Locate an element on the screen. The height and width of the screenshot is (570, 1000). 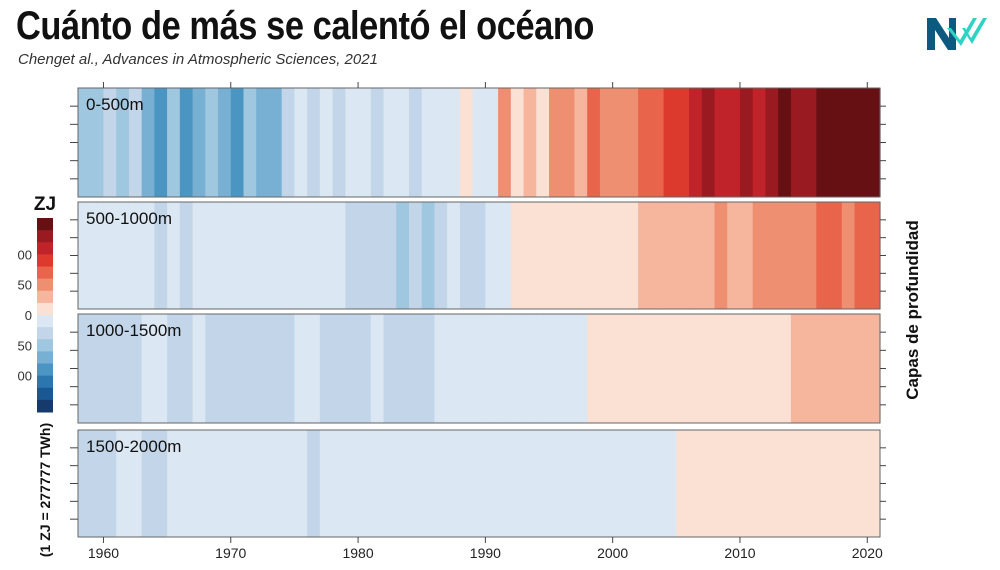
x-tick-label: 1970 is located at coordinates (230, 553).